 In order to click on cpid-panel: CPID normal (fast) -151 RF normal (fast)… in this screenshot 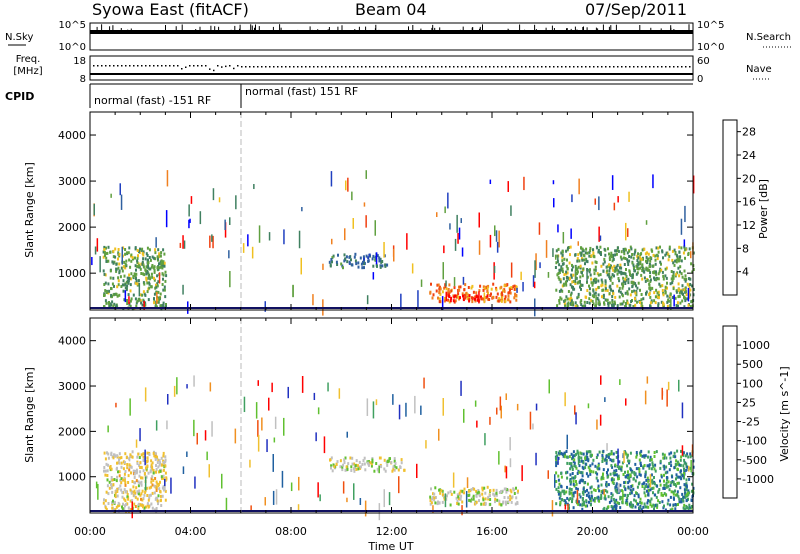, I will do `click(349, 95)`.